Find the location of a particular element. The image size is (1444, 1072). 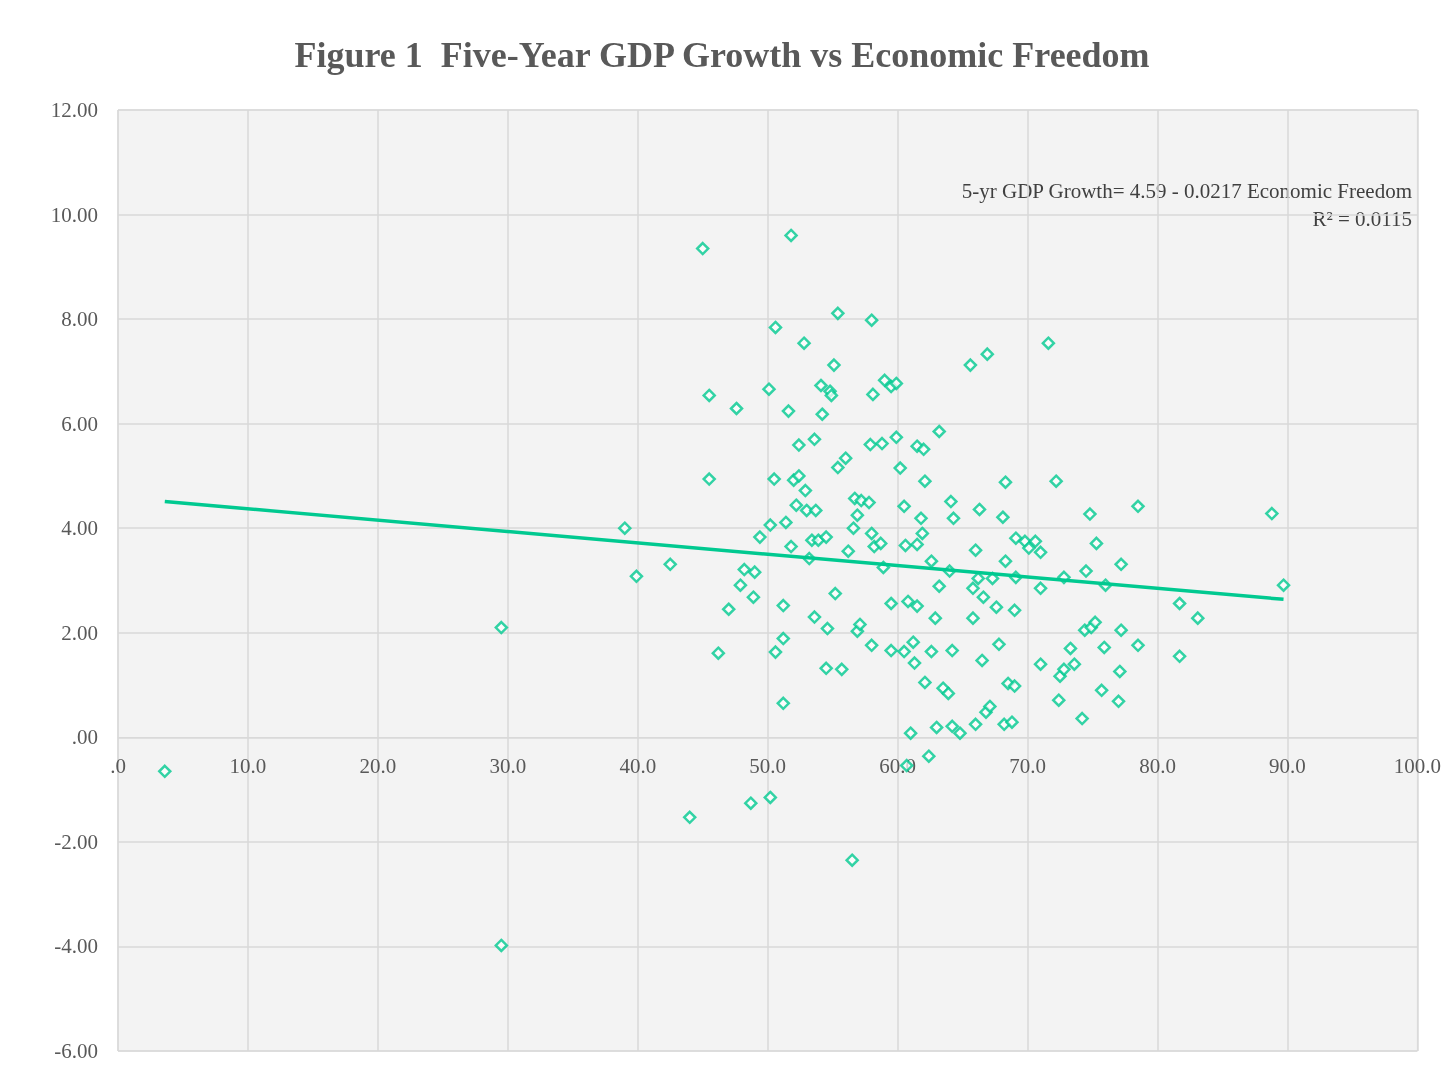

x-tick-label: 90.0 is located at coordinates (1287, 765).